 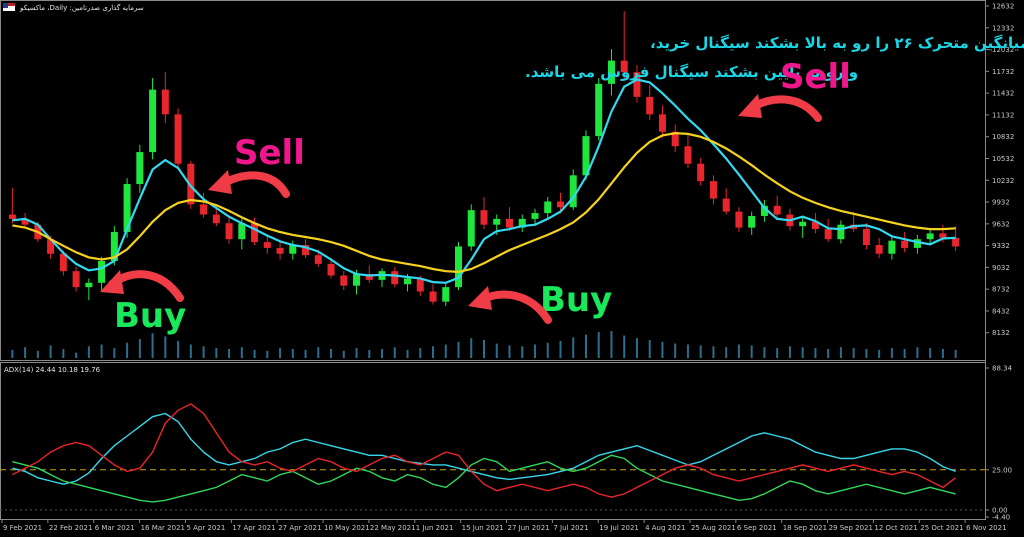 I want to click on price-tick-label: 8432, so click(x=1001, y=311).